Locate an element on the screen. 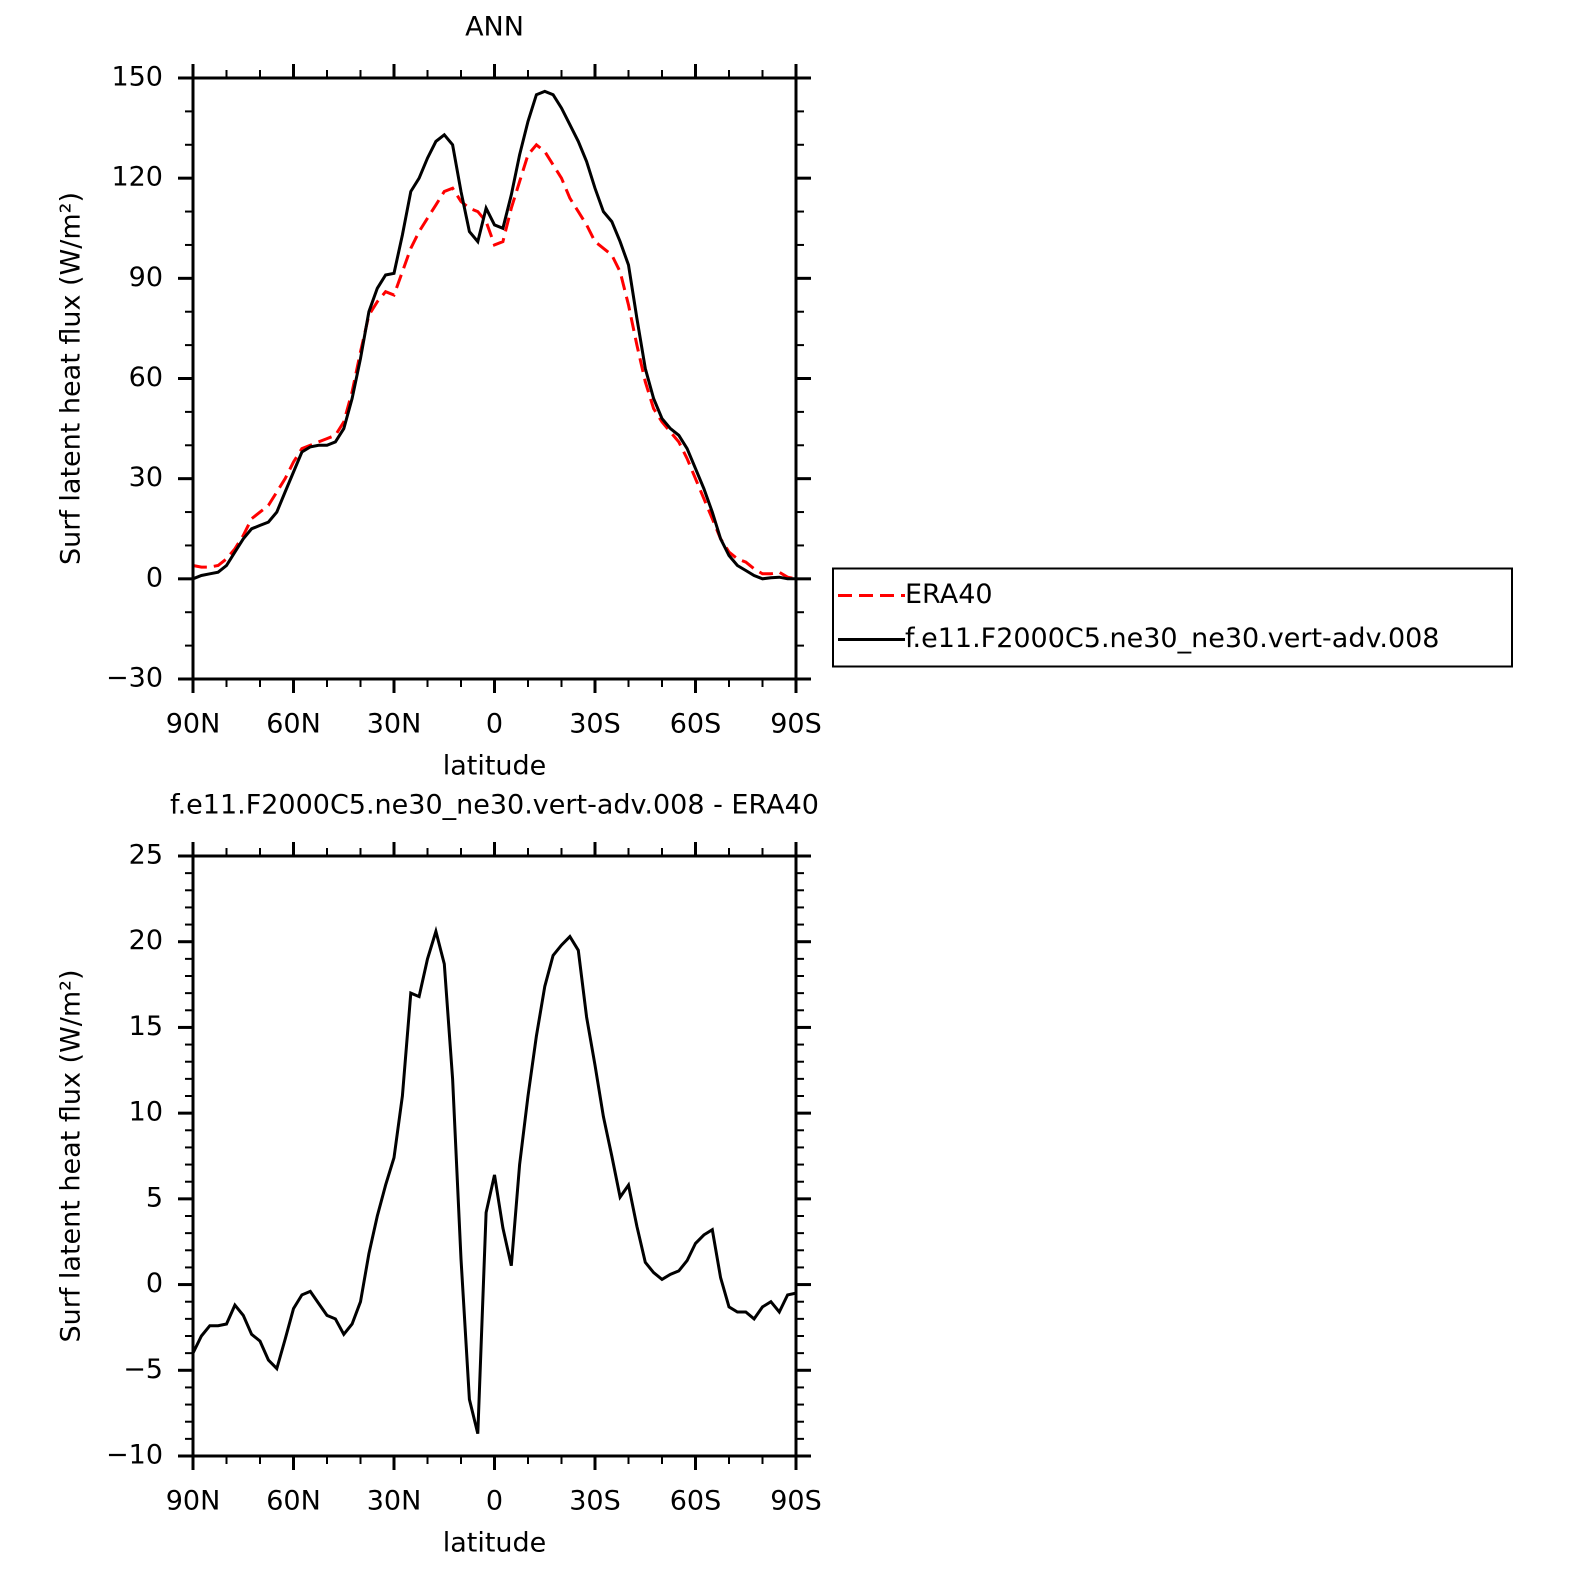  y-tick-label: 30 is located at coordinates (146, 477).